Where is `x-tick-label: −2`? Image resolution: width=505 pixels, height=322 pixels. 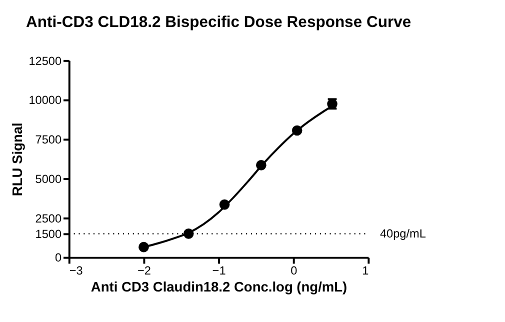 x-tick-label: −2 is located at coordinates (144, 271).